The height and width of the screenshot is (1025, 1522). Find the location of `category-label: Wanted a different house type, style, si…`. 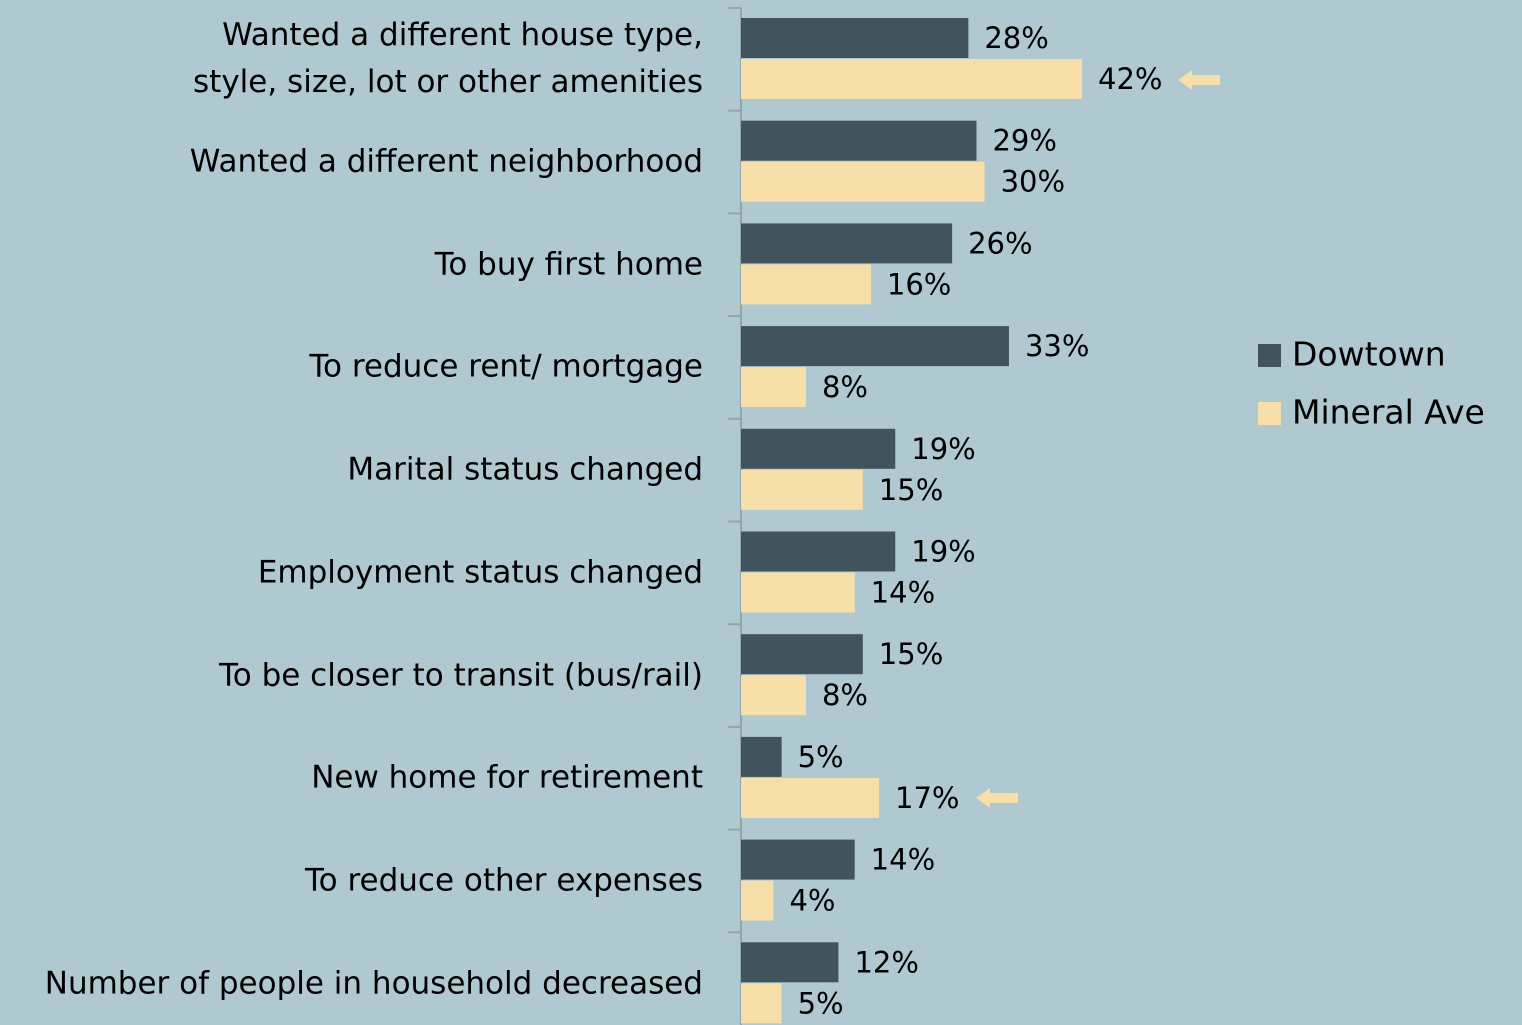

category-label: Wanted a different house type, style, si… is located at coordinates (448, 59).